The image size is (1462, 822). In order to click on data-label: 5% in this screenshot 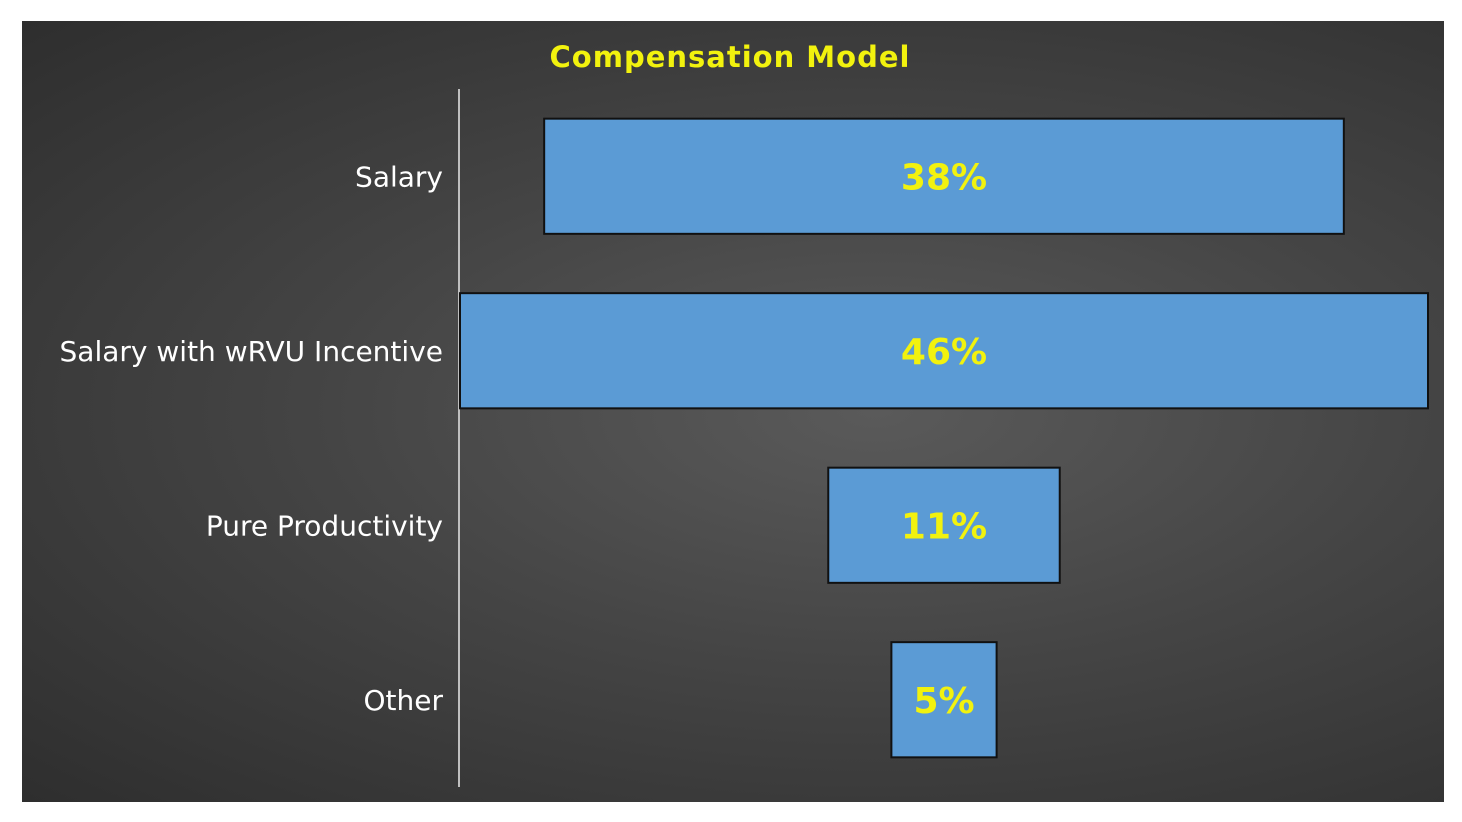, I will do `click(943, 701)`.